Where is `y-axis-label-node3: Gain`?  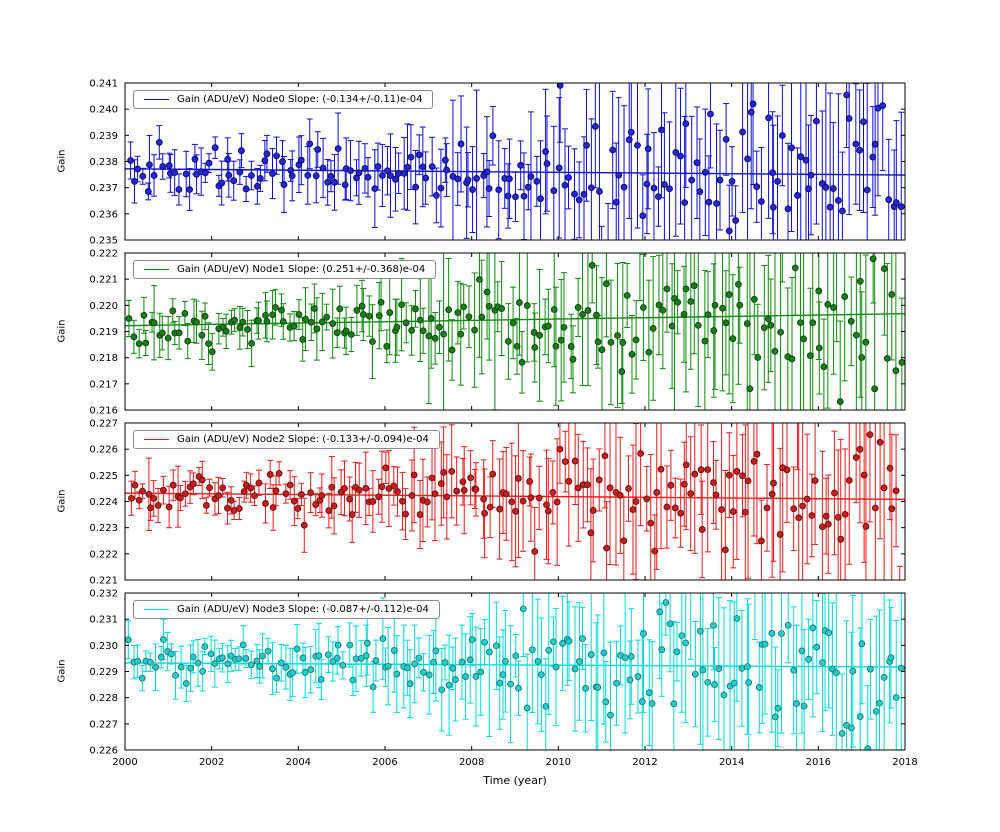 y-axis-label-node3: Gain is located at coordinates (62, 671).